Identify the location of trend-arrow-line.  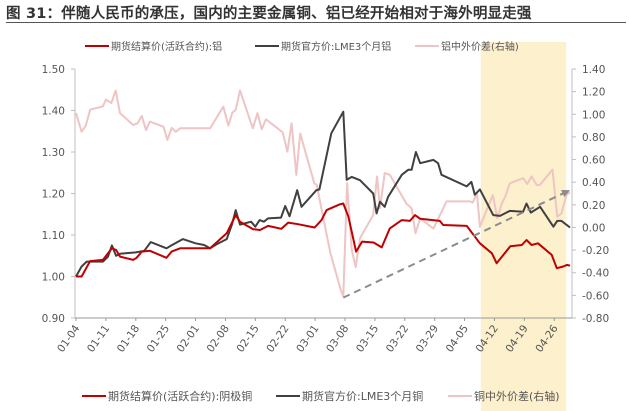
(456, 244).